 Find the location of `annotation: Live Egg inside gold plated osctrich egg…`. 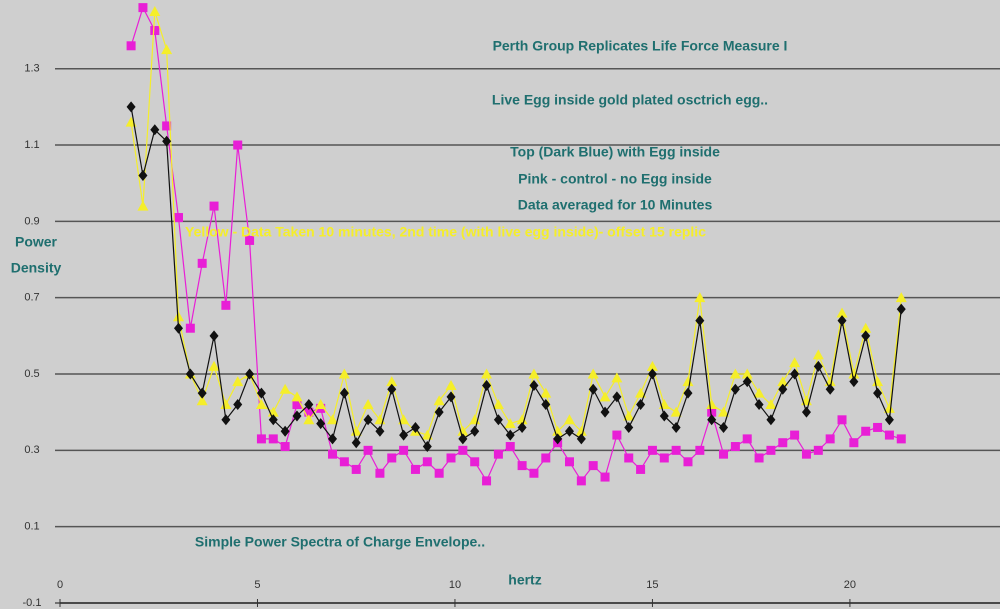

annotation: Live Egg inside gold plated osctrich egg… is located at coordinates (630, 100).